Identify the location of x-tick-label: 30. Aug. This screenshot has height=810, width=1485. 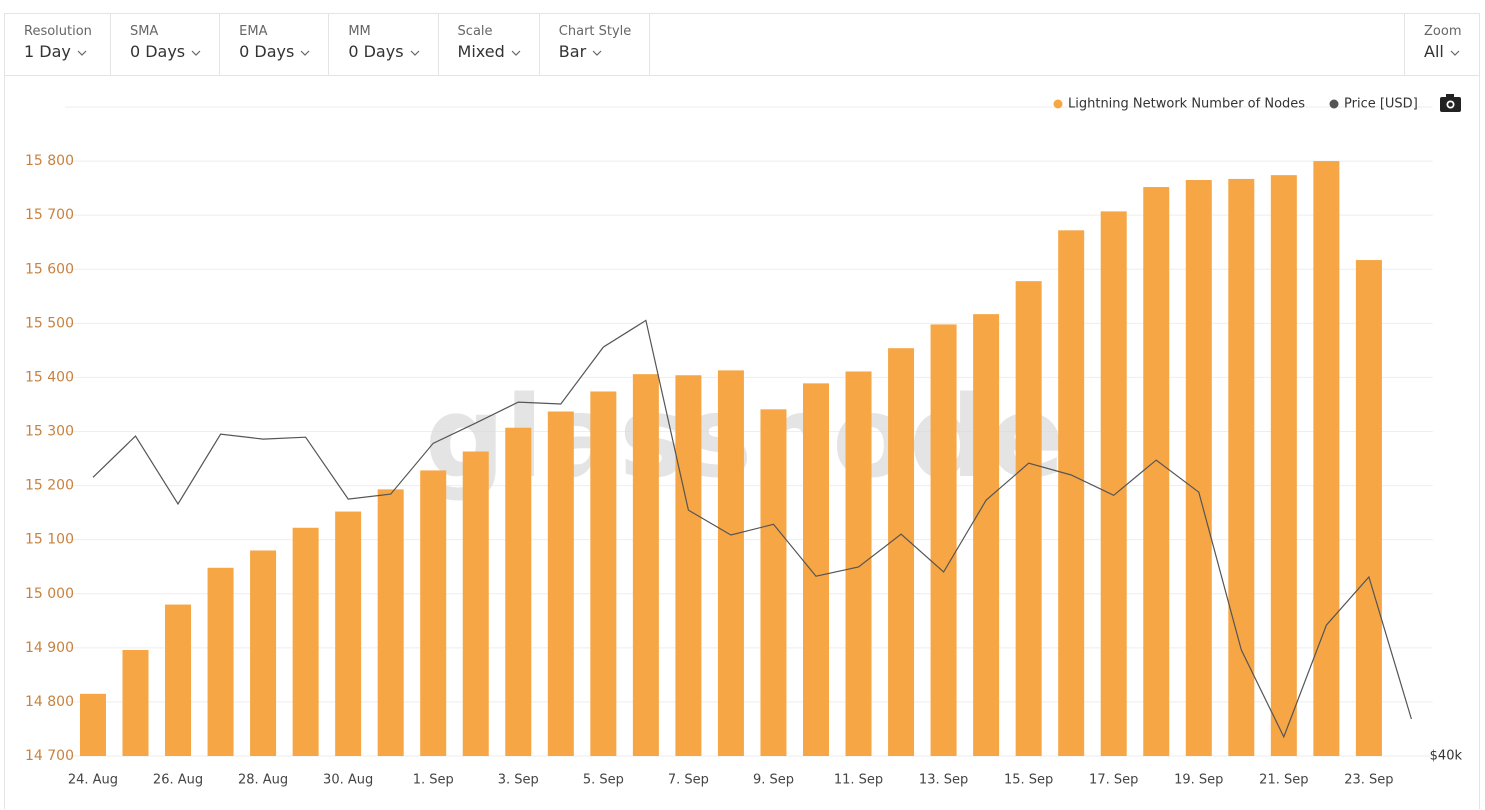
(348, 780).